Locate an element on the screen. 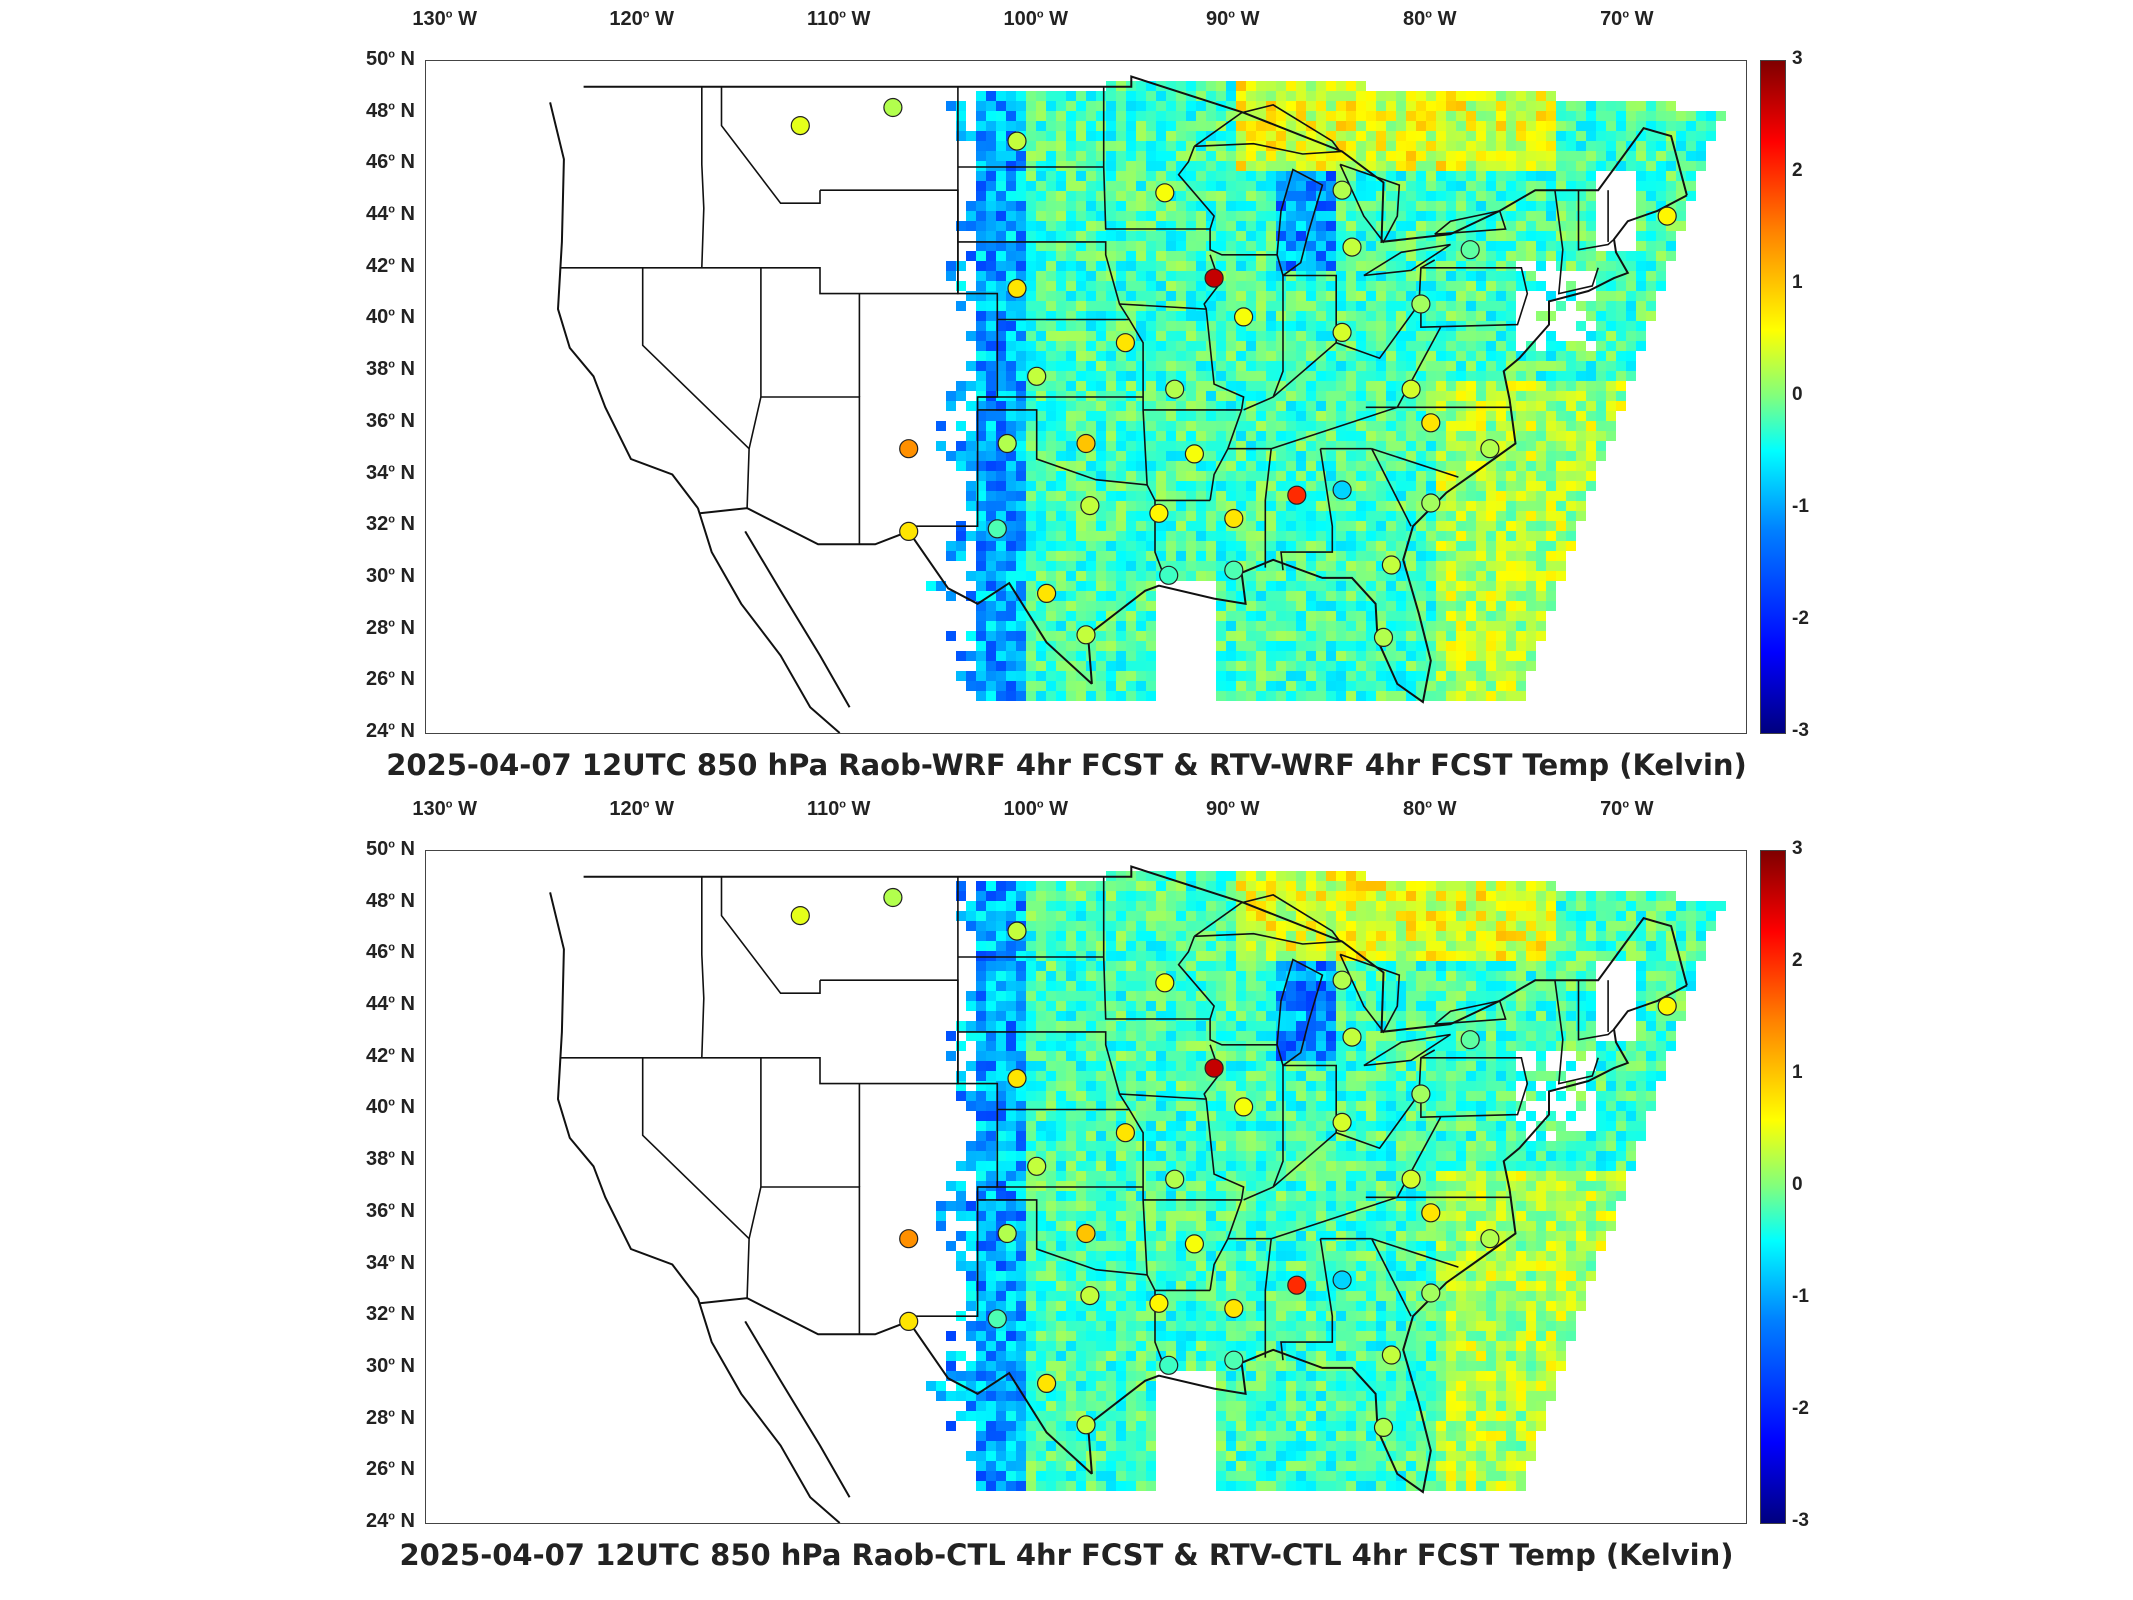 Image resolution: width=2133 pixels, height=1600 pixels. raob-station-marker is located at coordinates (1007, 443).